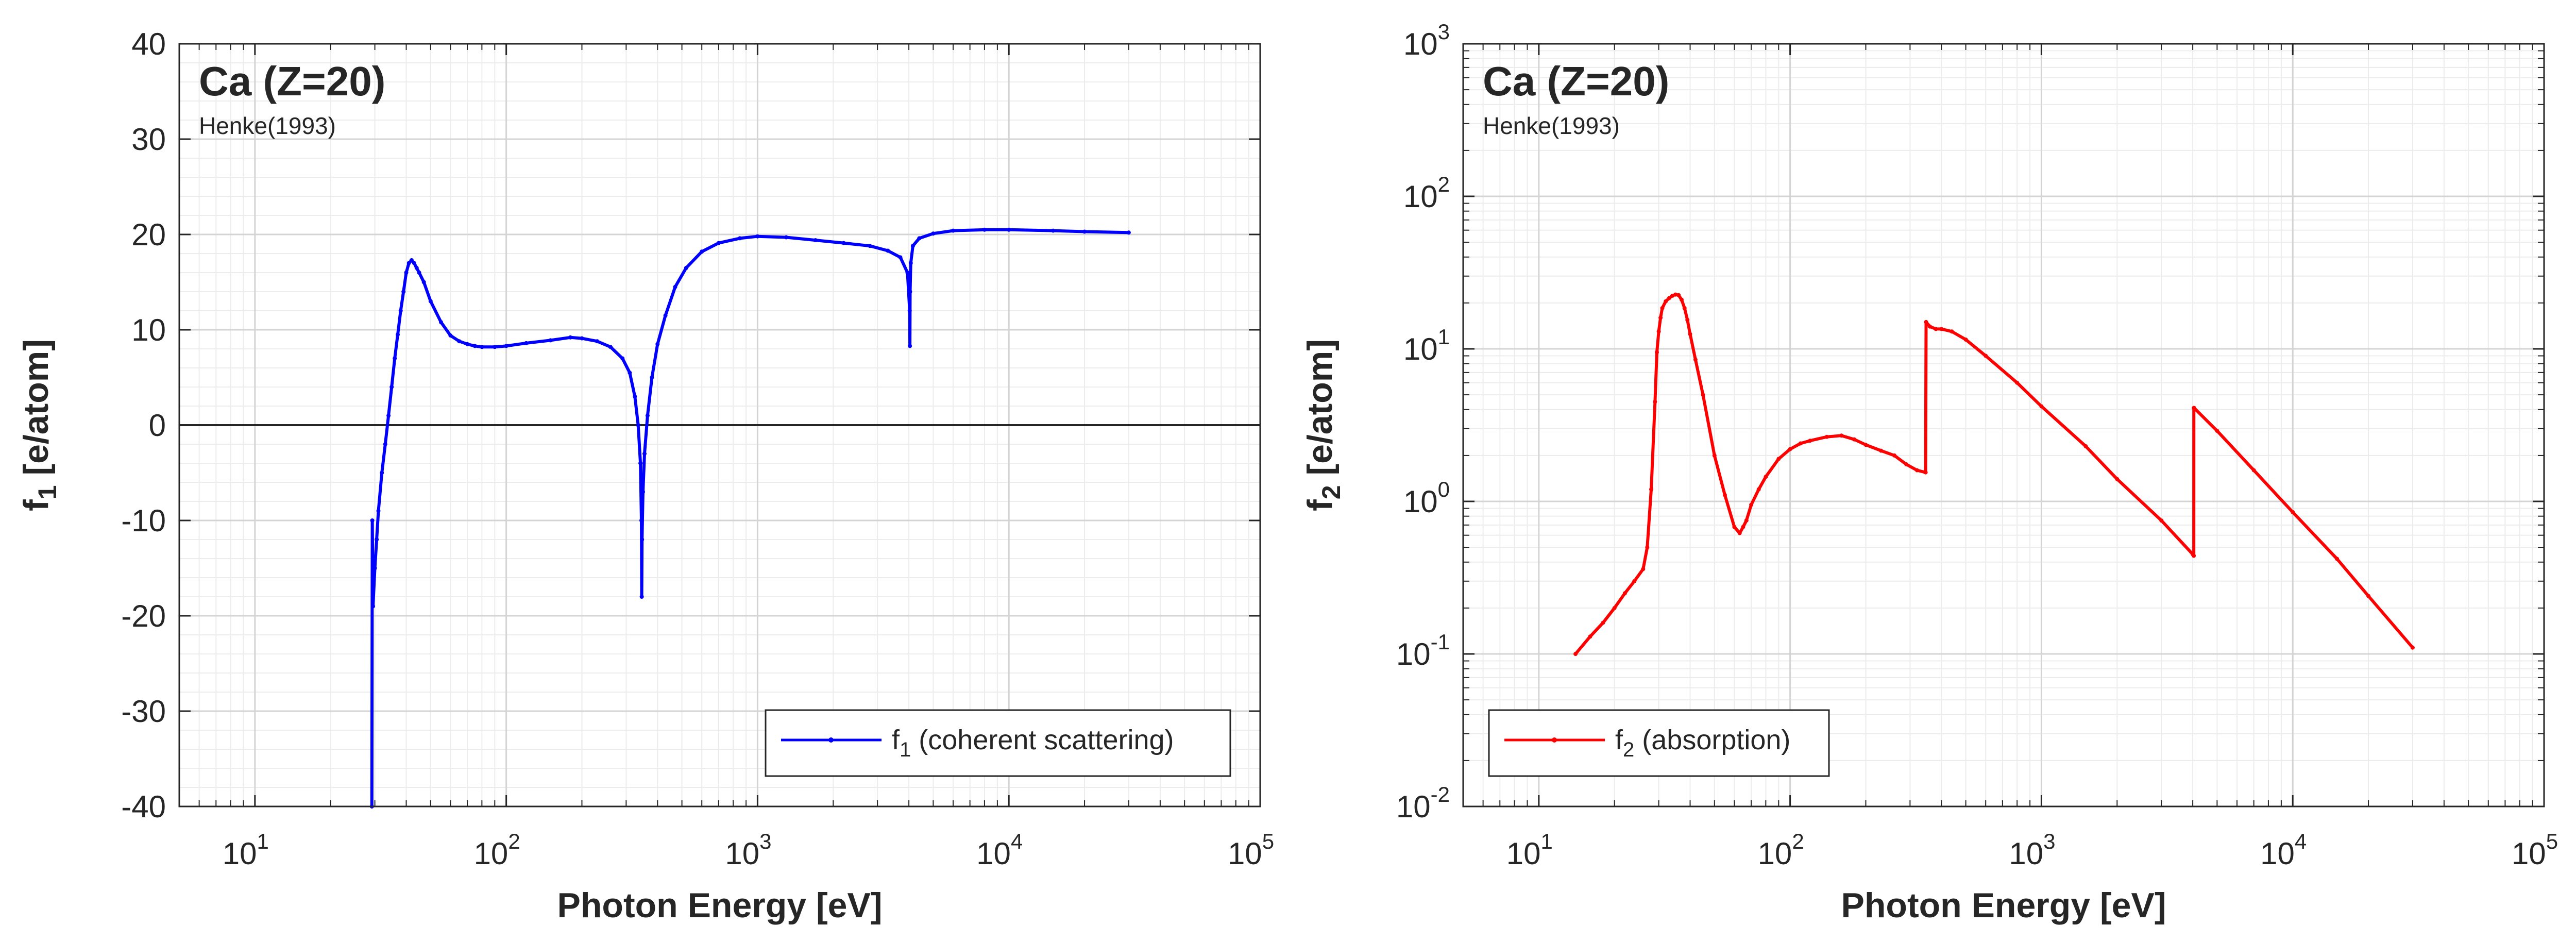  What do you see at coordinates (1268, 841) in the screenshot?
I see `f1-x-tick-exponent: 5` at bounding box center [1268, 841].